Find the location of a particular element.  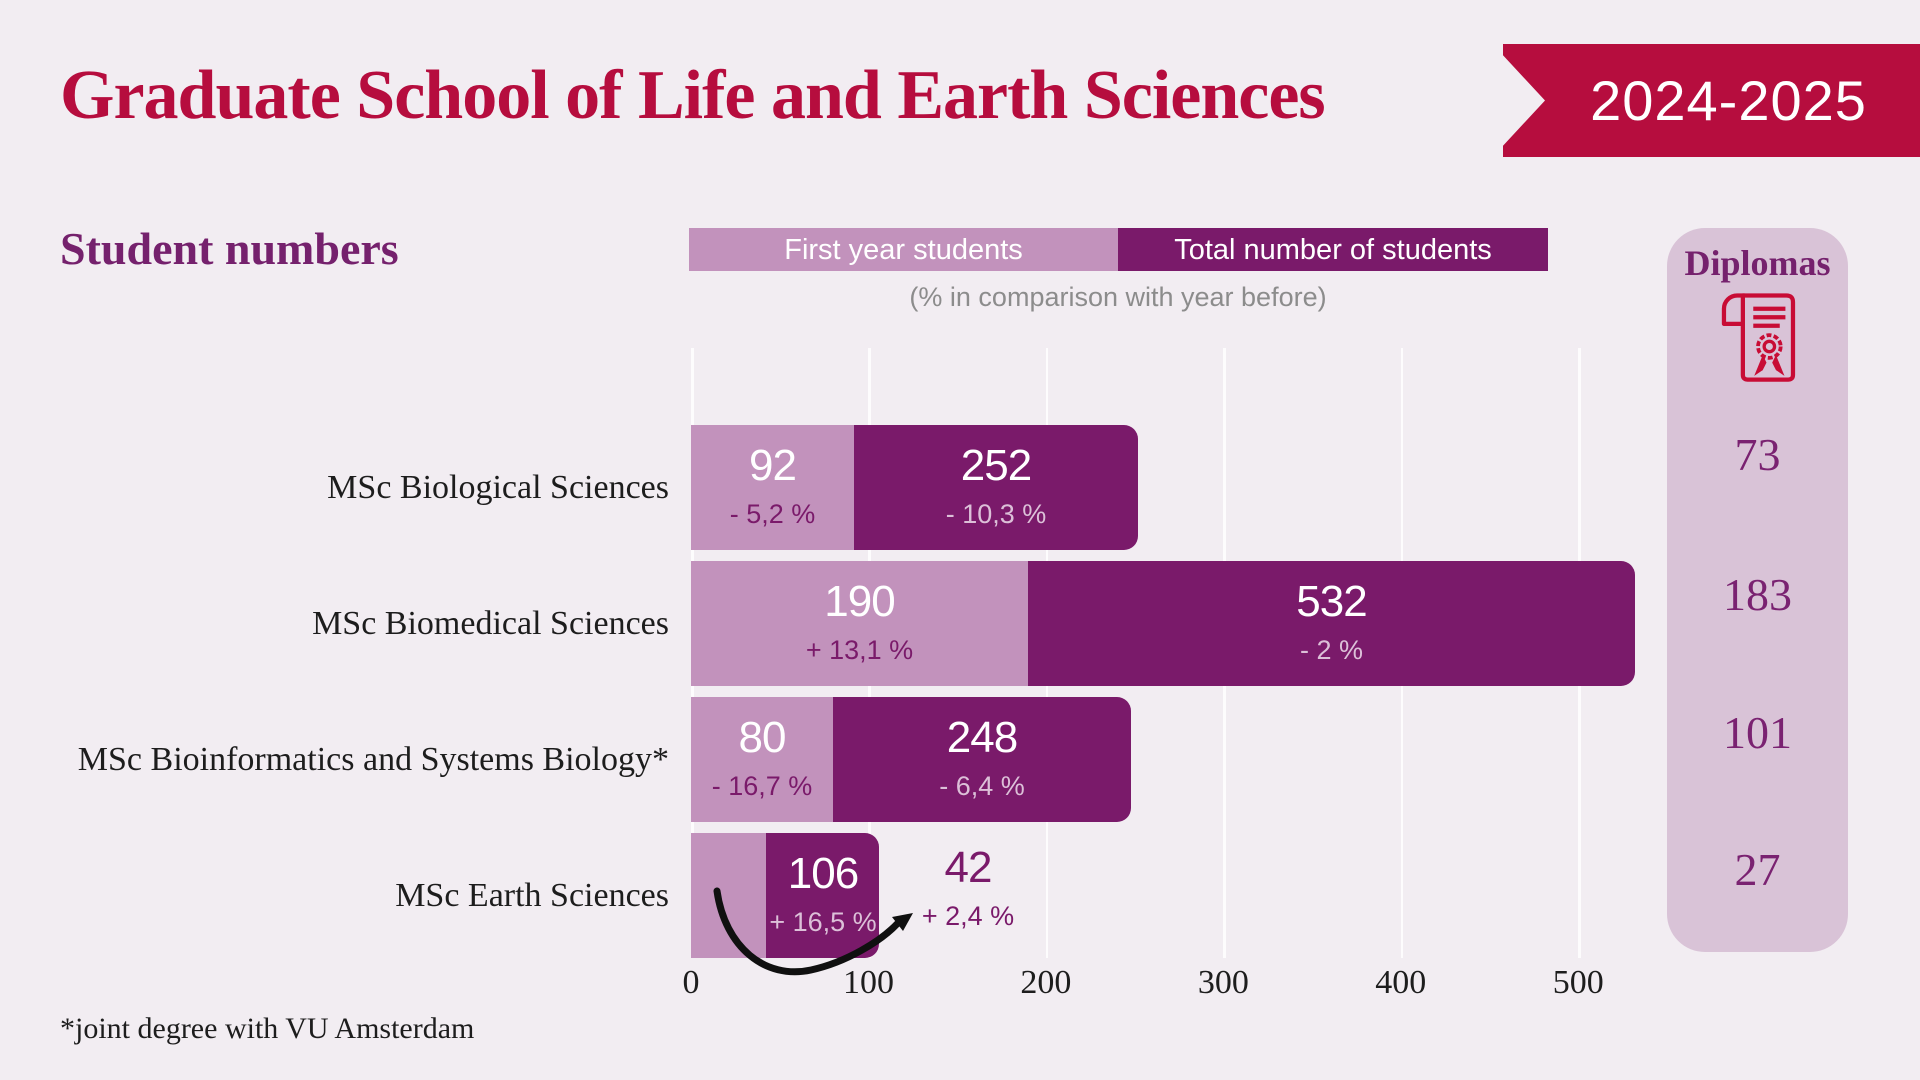

x-tick-label: 300 is located at coordinates (1223, 982).